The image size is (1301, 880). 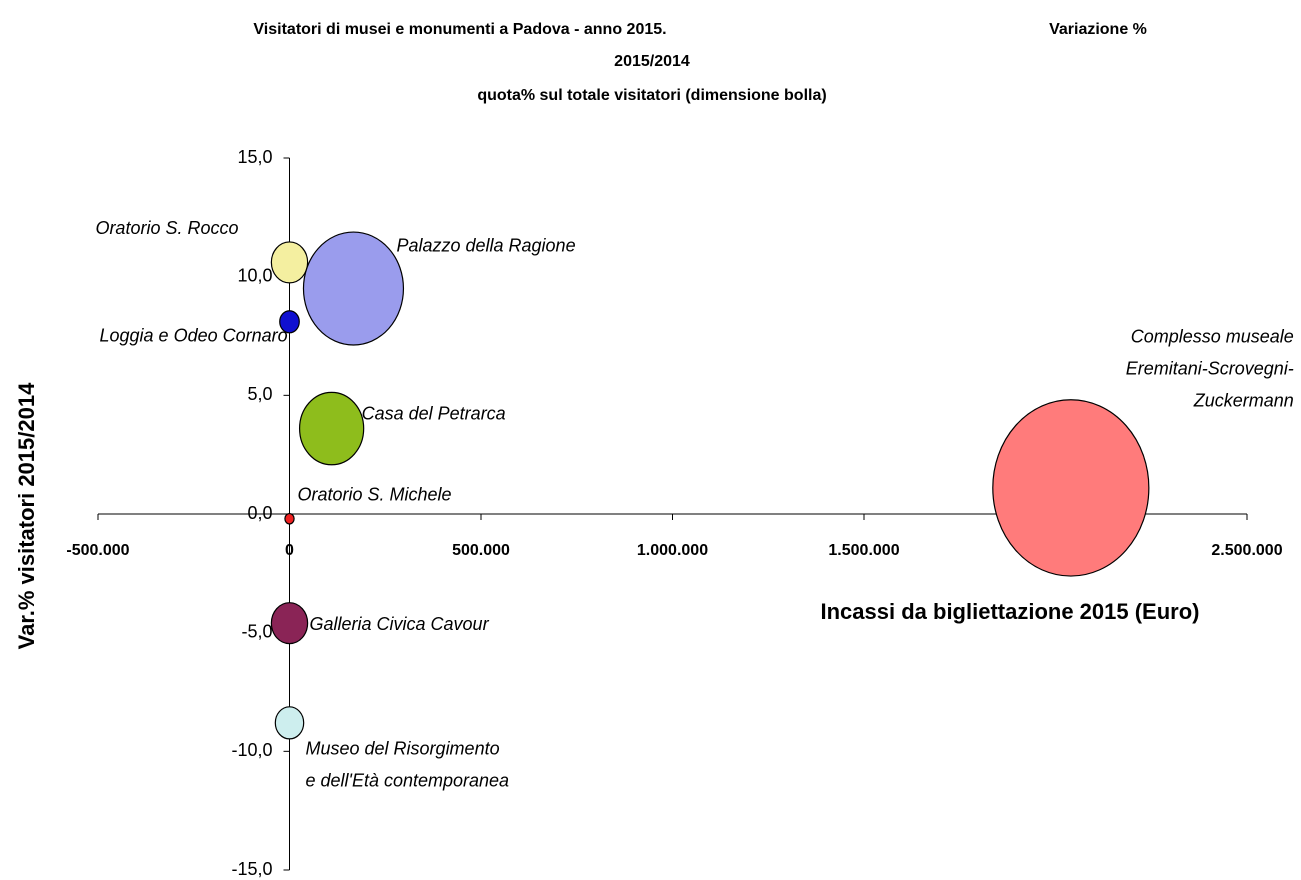 What do you see at coordinates (1210, 369) in the screenshot?
I see `bubble-label: Eremitani-Scrovegni-` at bounding box center [1210, 369].